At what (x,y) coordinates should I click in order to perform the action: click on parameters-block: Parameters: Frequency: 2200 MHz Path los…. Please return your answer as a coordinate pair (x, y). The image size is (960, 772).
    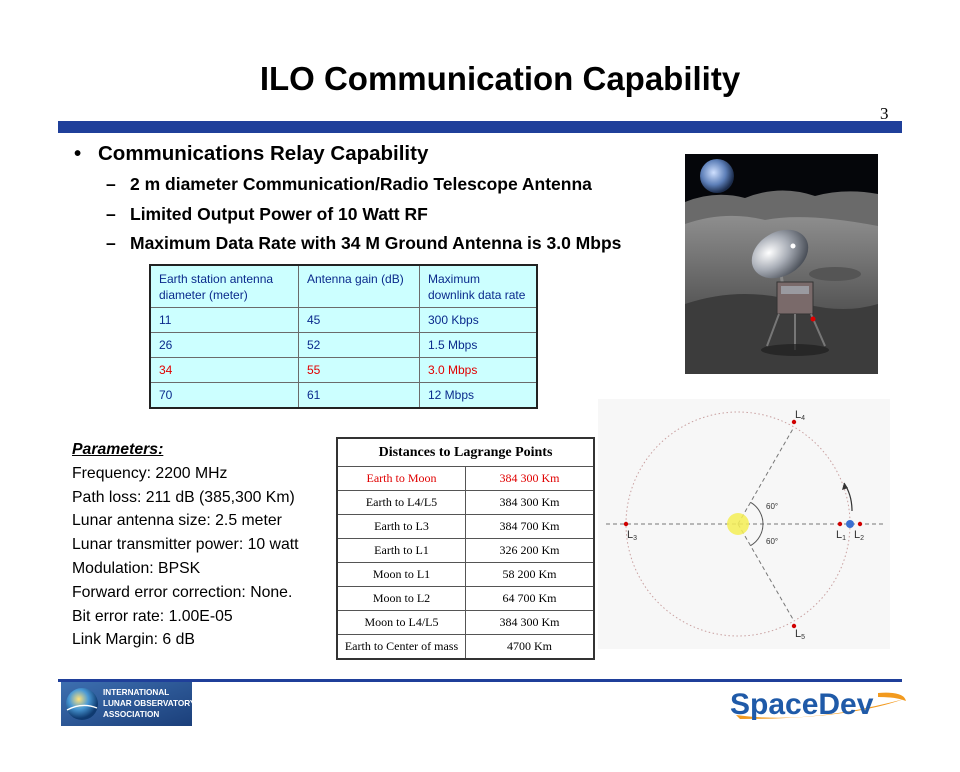
    Looking at the image, I should click on (185, 545).